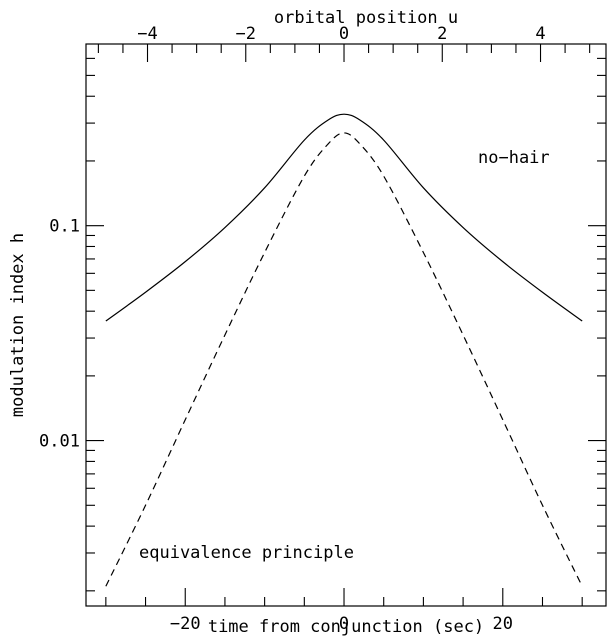 The height and width of the screenshot is (639, 610). What do you see at coordinates (246, 34) in the screenshot?
I see `top-tick-label: −2` at bounding box center [246, 34].